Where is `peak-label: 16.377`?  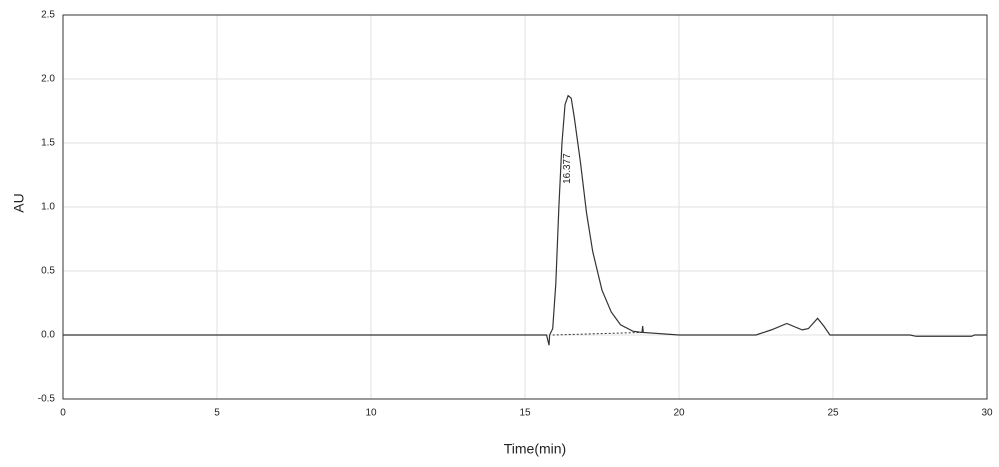
peak-label: 16.377 is located at coordinates (567, 168).